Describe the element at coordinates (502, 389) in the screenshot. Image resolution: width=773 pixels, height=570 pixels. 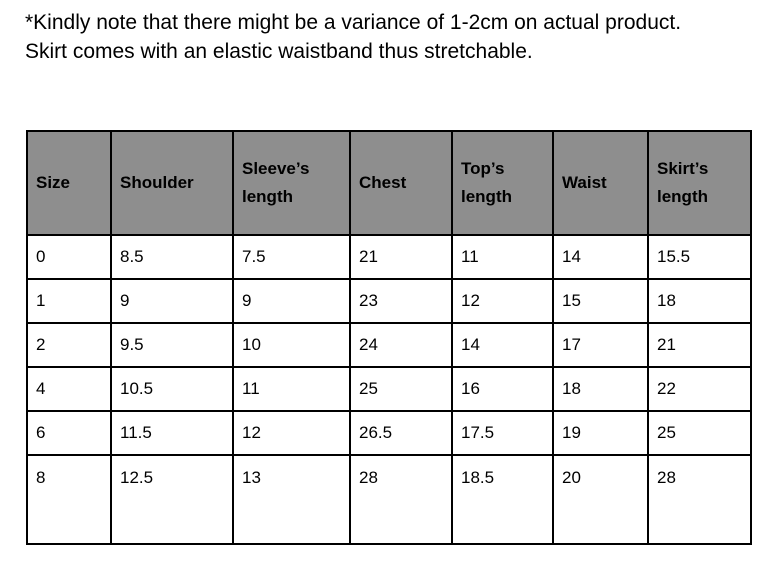
I see `table-cell: 16` at that location.